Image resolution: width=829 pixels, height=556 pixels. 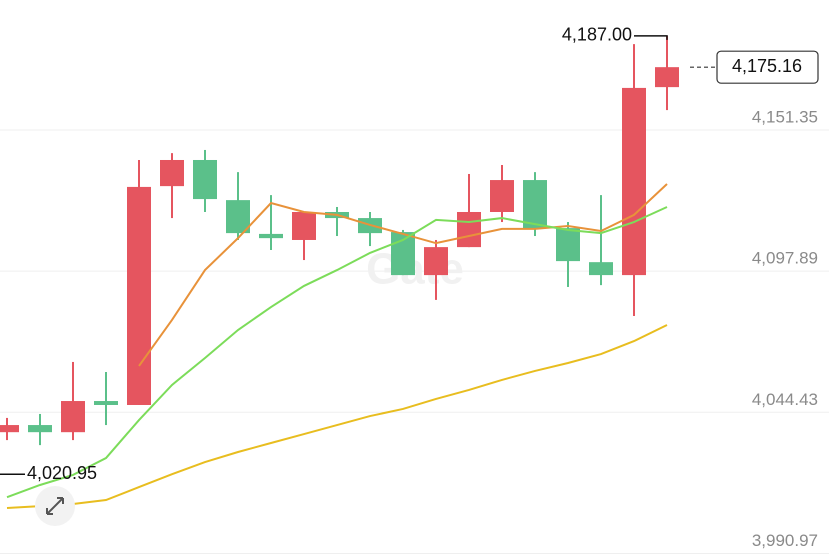 I want to click on max-label: 4,187.00, so click(x=597, y=35).